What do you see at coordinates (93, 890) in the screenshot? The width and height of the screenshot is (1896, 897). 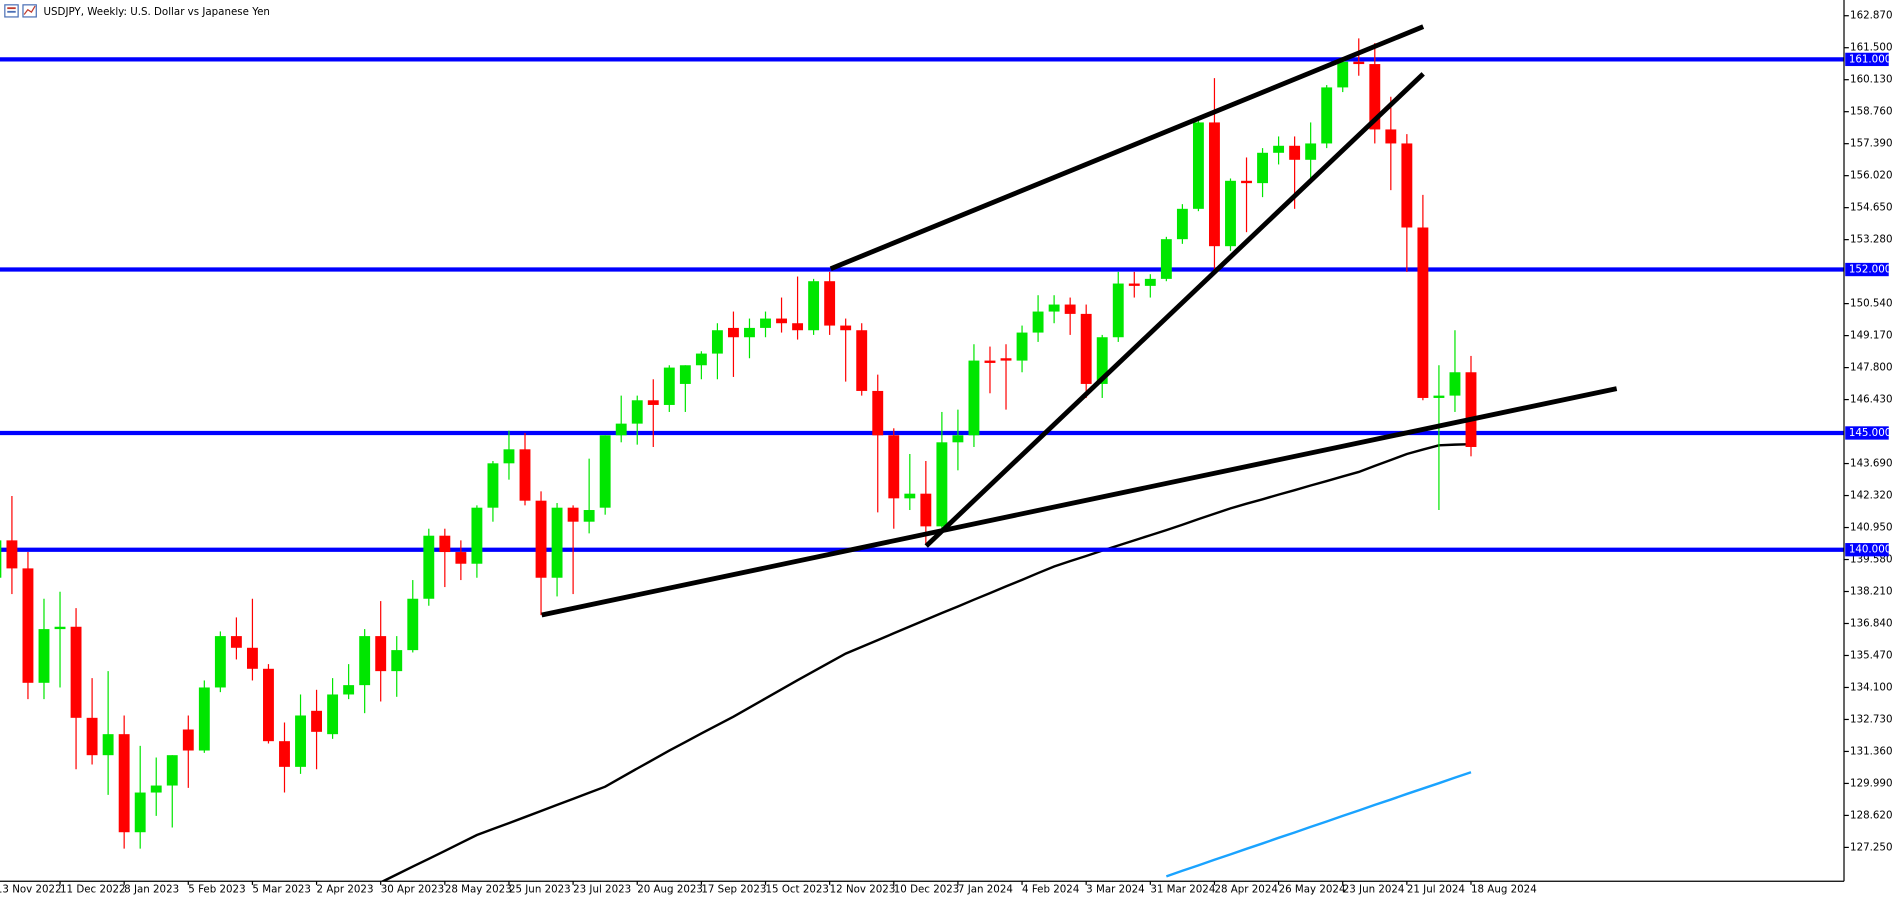 I see `x-tick-label: 11 Dec 2022` at bounding box center [93, 890].